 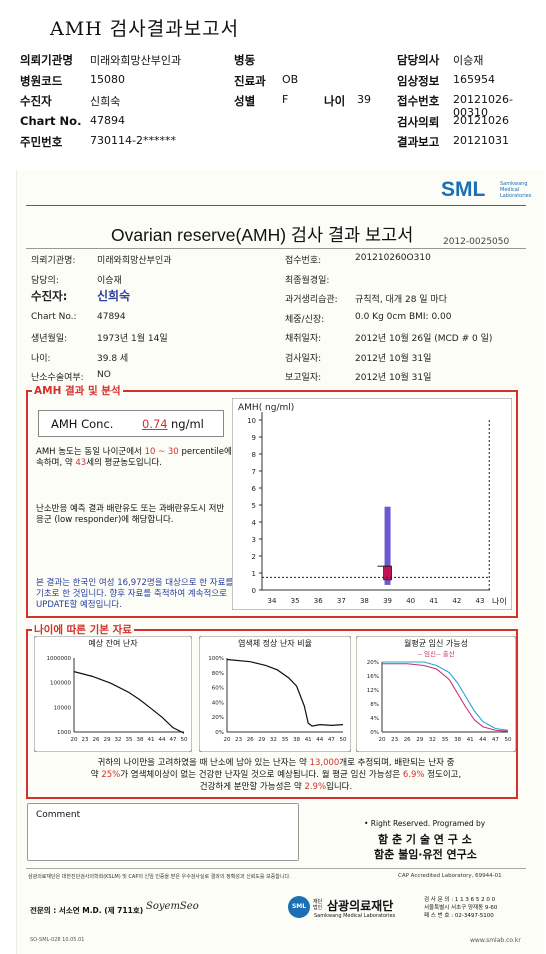 What do you see at coordinates (483, 106) in the screenshot?
I see `header-field-value: 20121026-00310` at bounding box center [483, 106].